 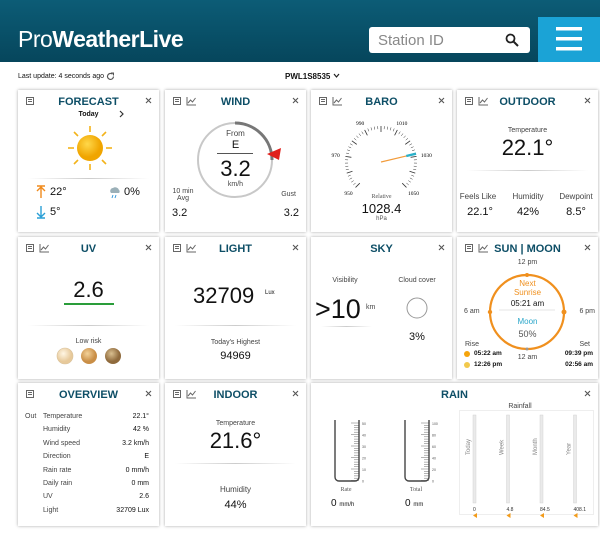 I want to click on gauge-label: 1010, so click(x=401, y=124).